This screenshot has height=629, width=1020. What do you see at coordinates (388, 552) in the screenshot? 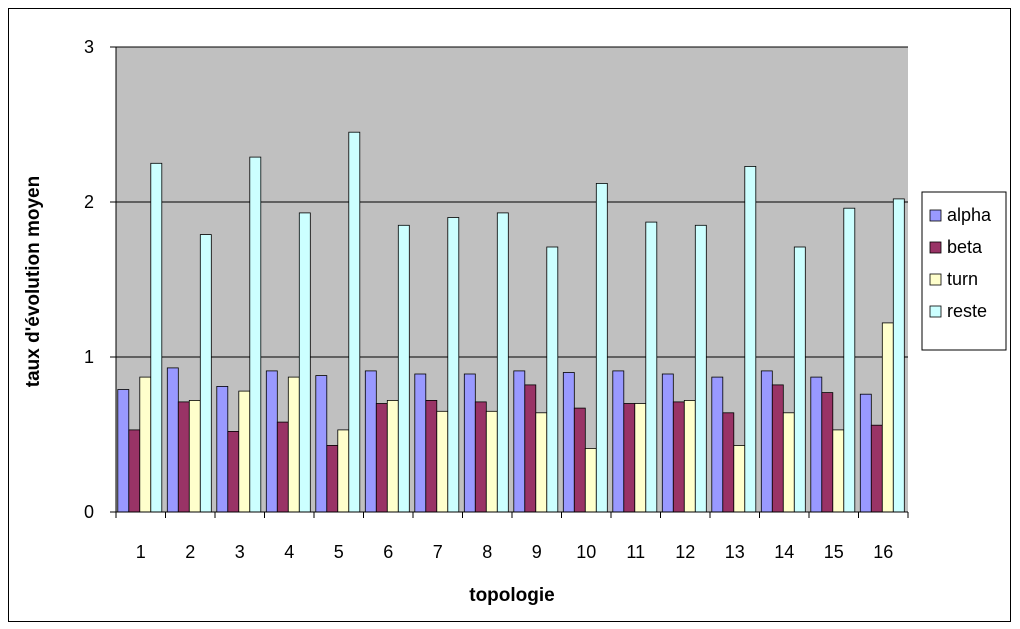
I see `x-tick-label-6: 6` at bounding box center [388, 552].